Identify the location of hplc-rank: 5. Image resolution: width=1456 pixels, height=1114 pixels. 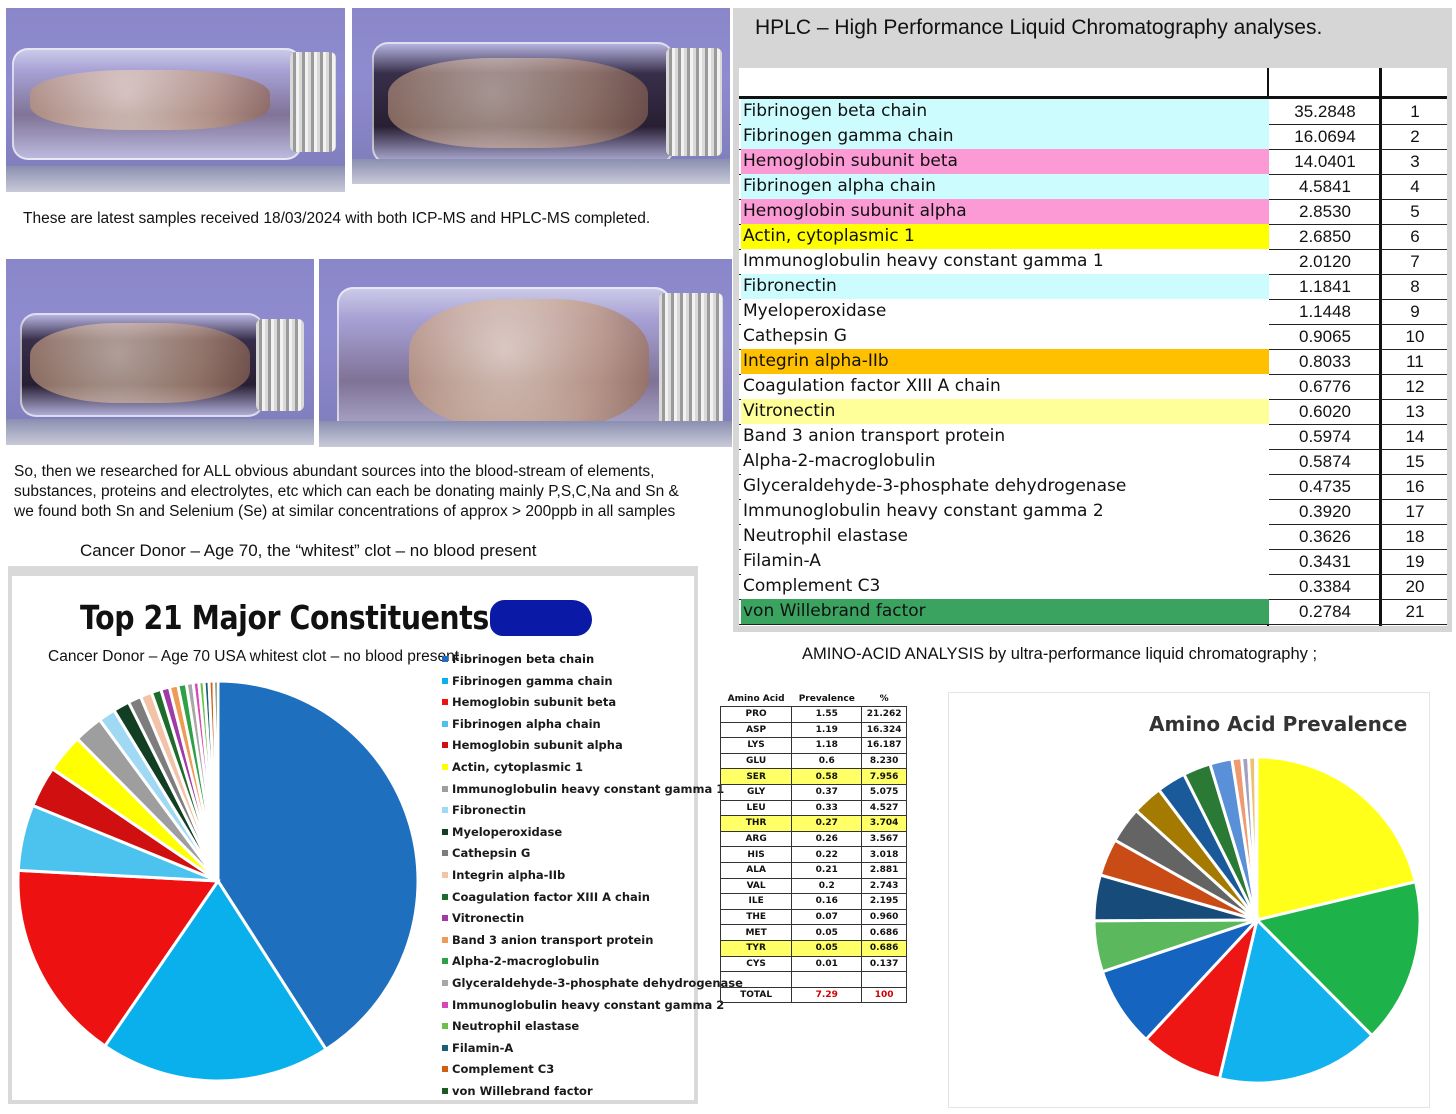
(1415, 211).